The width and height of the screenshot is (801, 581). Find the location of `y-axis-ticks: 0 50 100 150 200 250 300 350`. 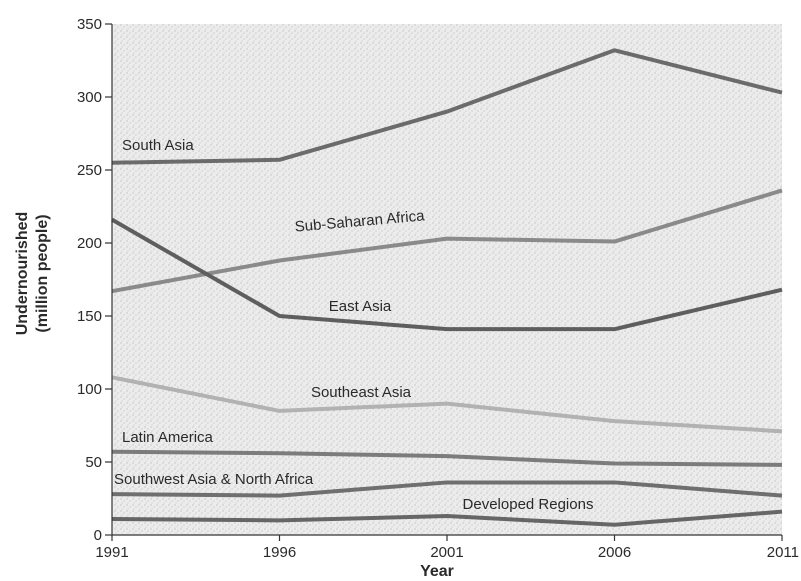

y-axis-ticks: 0 50 100 150 200 250 300 350 is located at coordinates (94, 280).